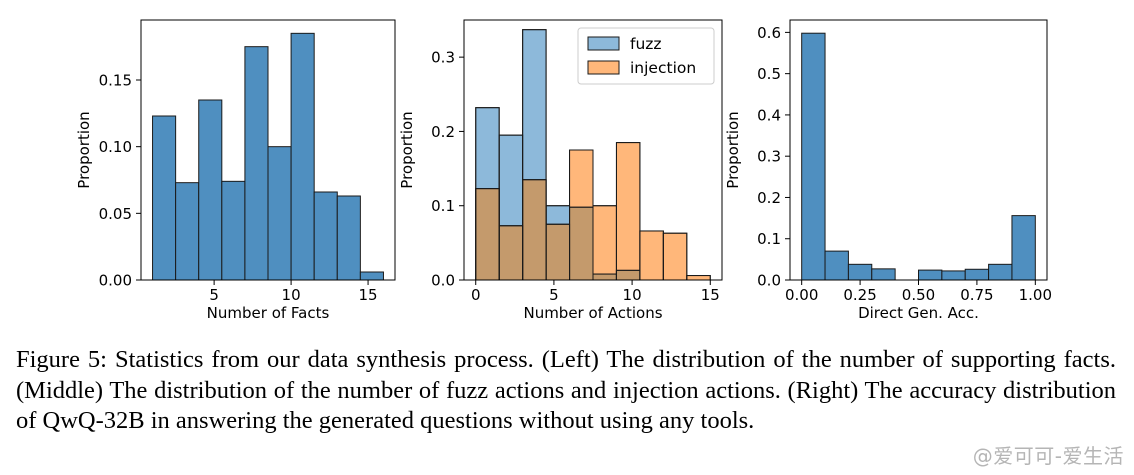  Describe the element at coordinates (1048, 456) in the screenshot. I see `watermark-text: @爱可可-爱生活` at that location.